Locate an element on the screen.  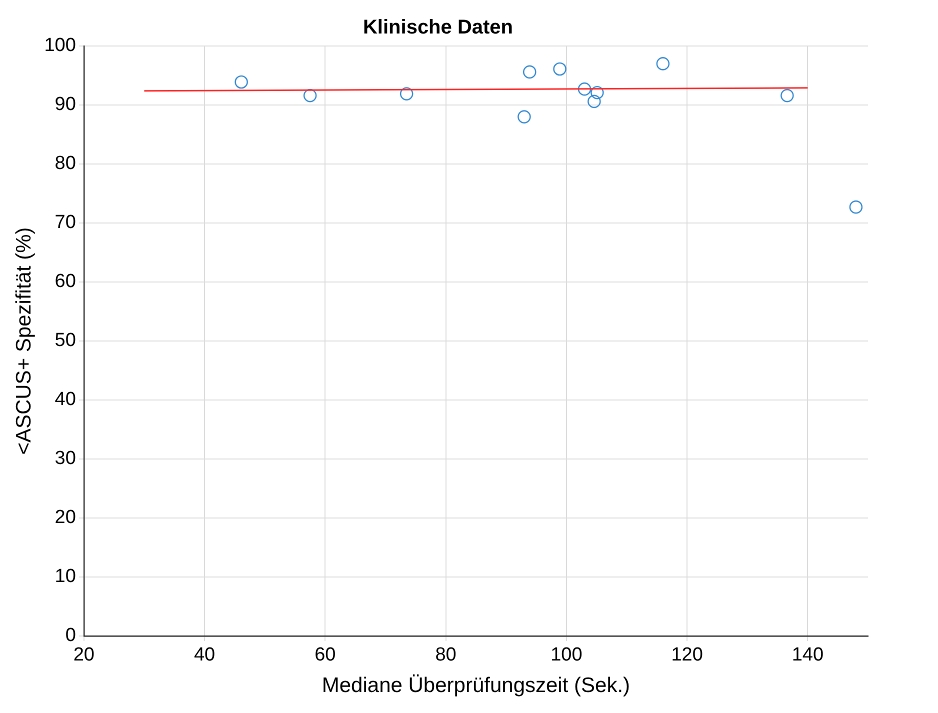
y-tick-label: 20 is located at coordinates (65, 517).